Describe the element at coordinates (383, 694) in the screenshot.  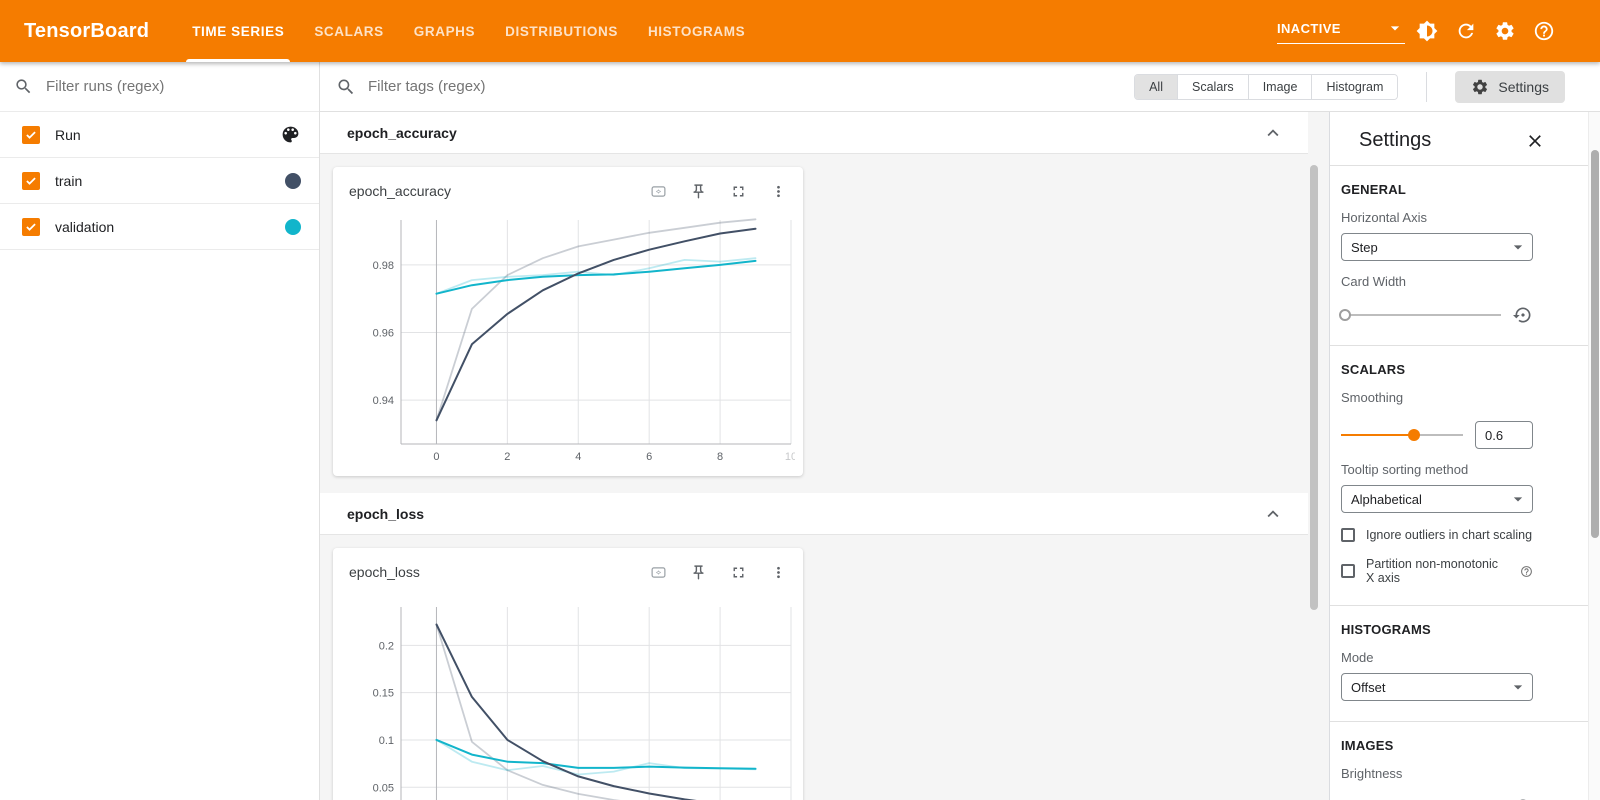
I see `svg-text: 0.15` at that location.